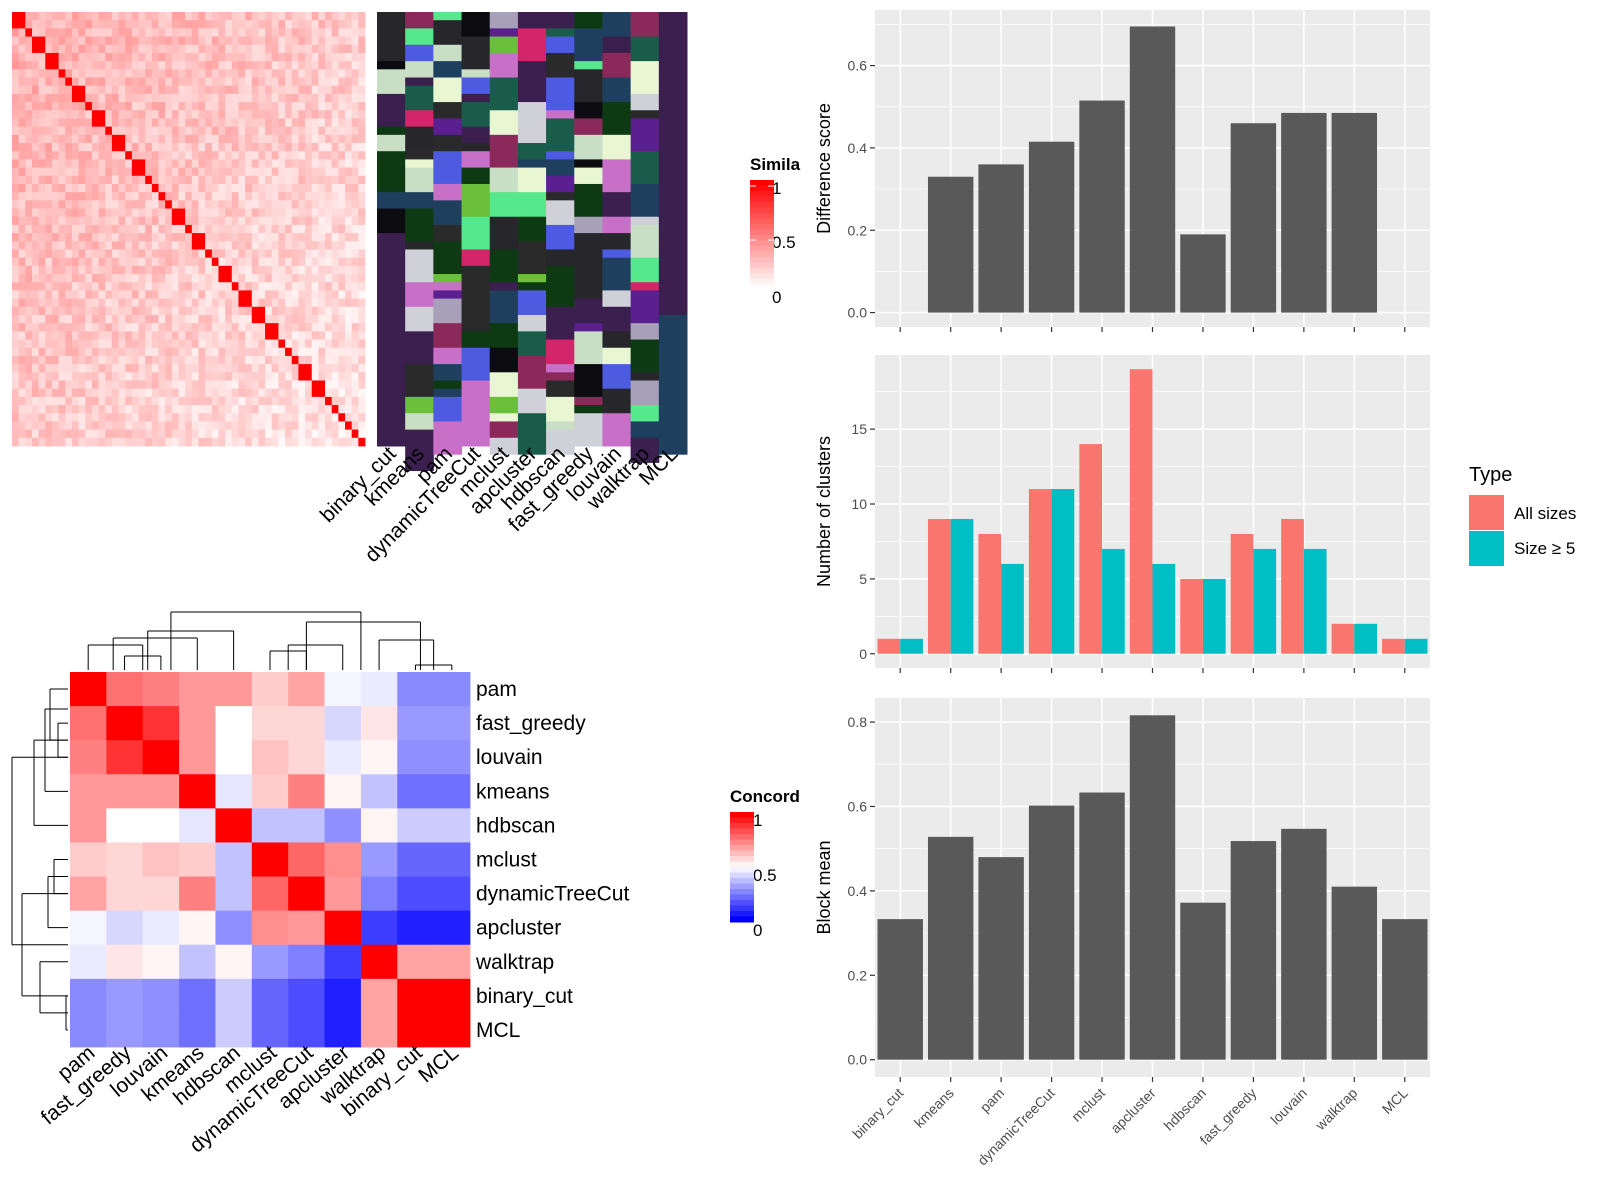 The height and width of the screenshot is (1200, 1600). Describe the element at coordinates (189, 229) in the screenshot. I see `similarity-heatmap` at that location.